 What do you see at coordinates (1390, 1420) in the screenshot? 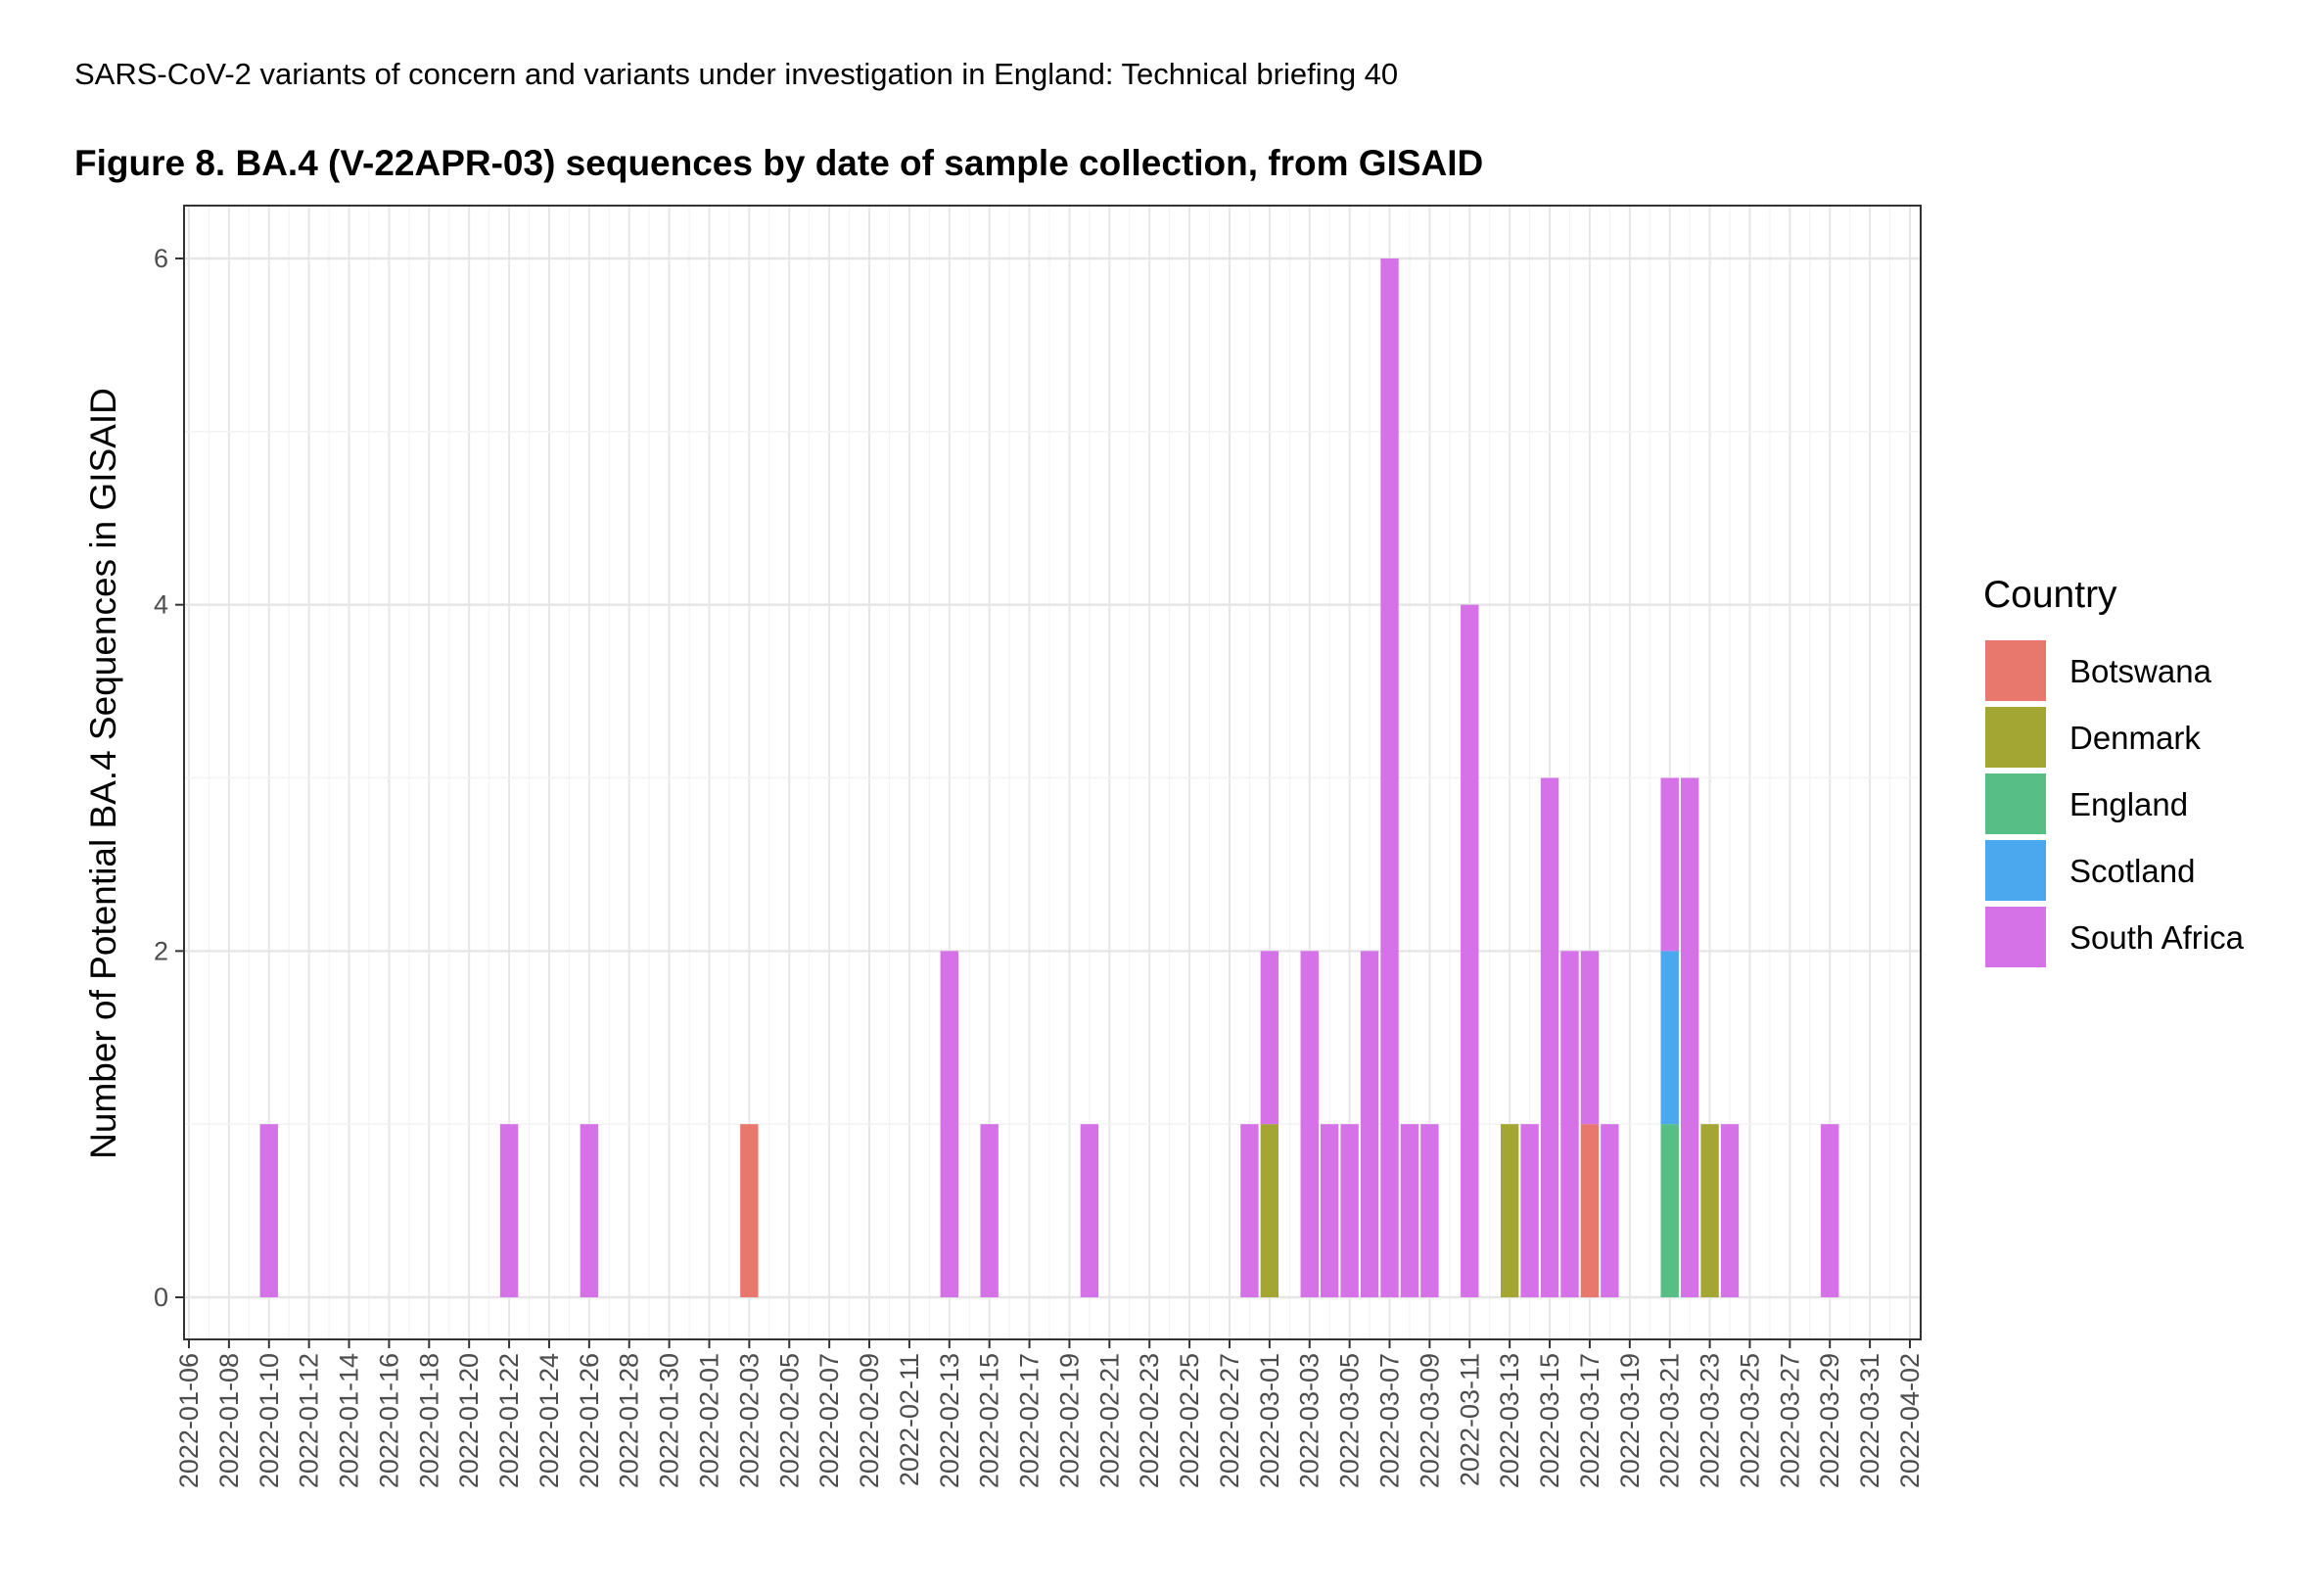
I see `x-tick-label: 2022-03-07` at bounding box center [1390, 1420].